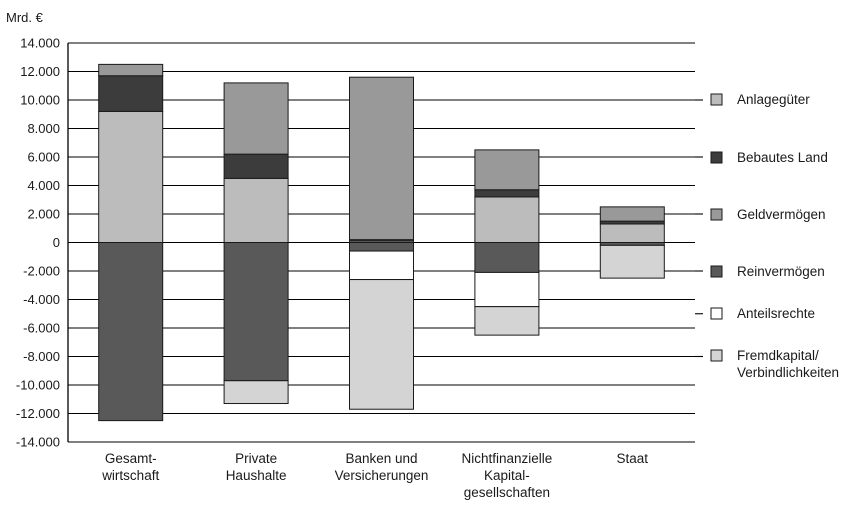  Describe the element at coordinates (40, 43) in the screenshot. I see `y-tick-label: 14.000` at that location.